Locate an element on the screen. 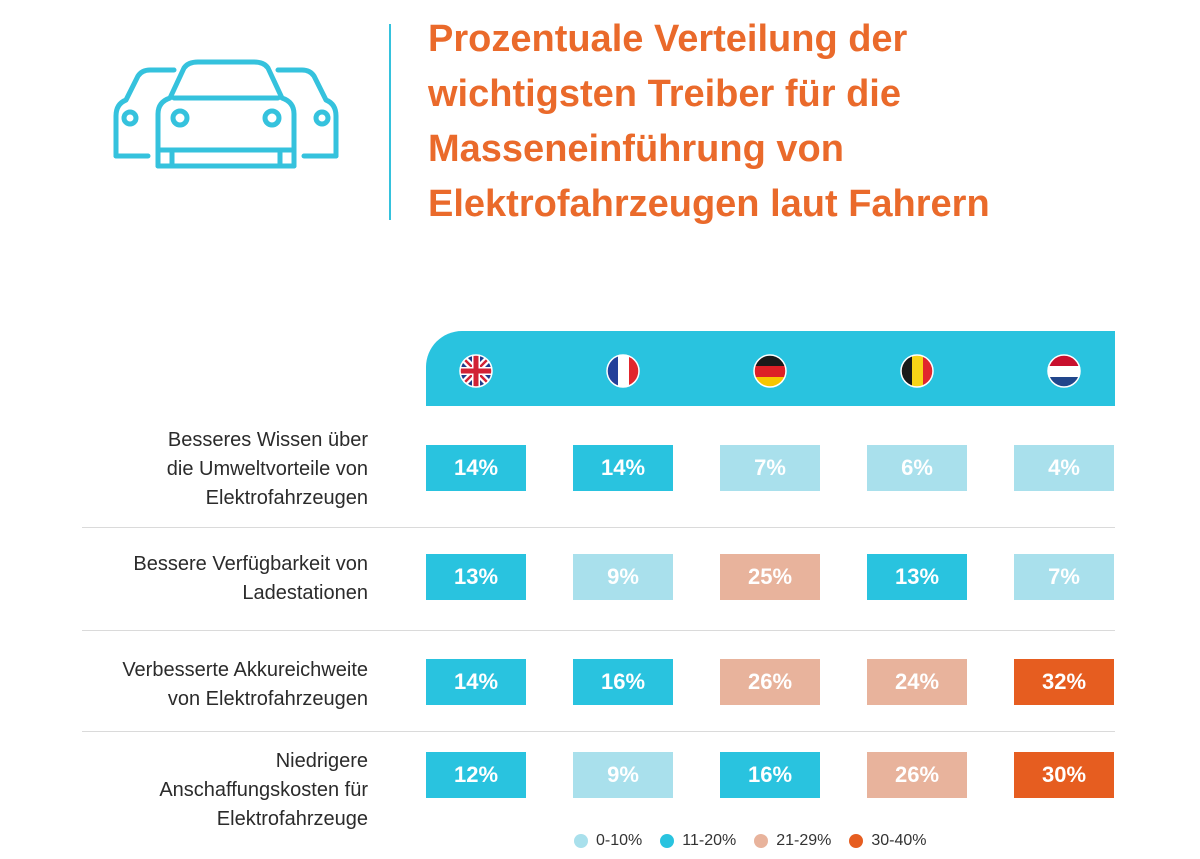 This screenshot has height=859, width=1200. legend-label: 21-29% is located at coordinates (804, 840).